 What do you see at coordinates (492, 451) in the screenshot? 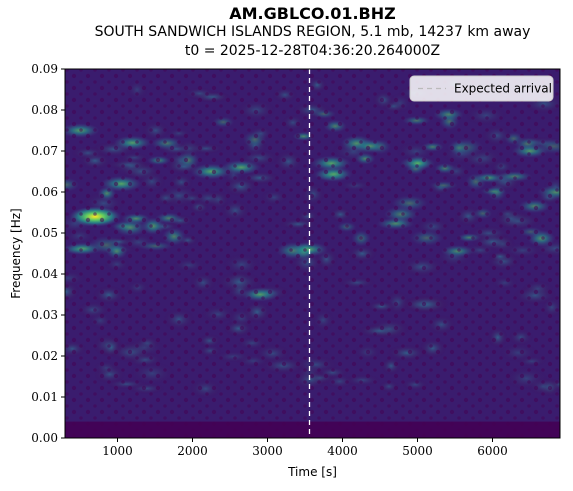
I see `x-tick-label: 6000` at bounding box center [492, 451].